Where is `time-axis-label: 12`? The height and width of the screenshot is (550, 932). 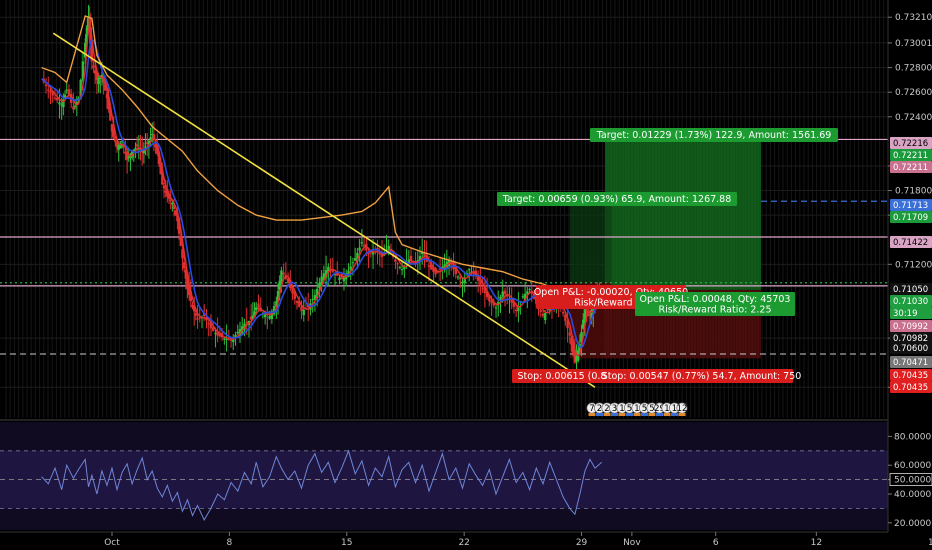 time-axis-label: 12 is located at coordinates (816, 543).